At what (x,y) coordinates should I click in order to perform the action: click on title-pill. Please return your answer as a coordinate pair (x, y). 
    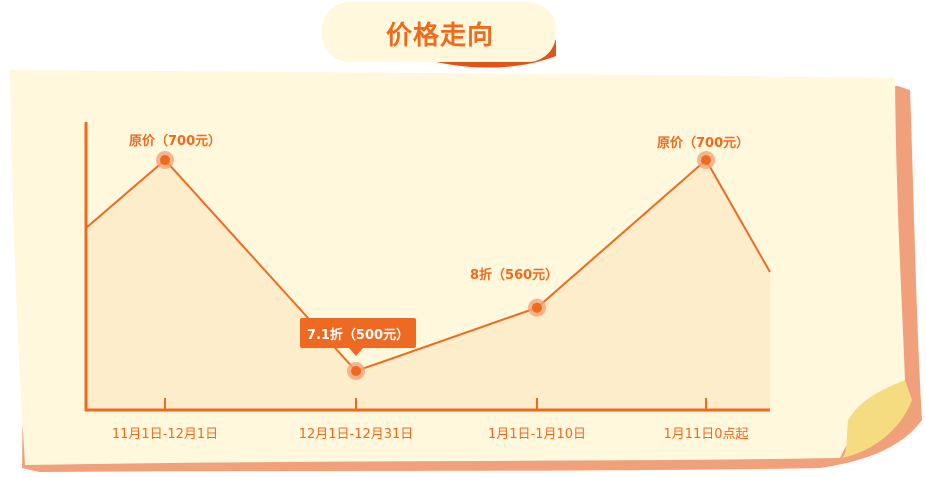
    Looking at the image, I should click on (439, 32).